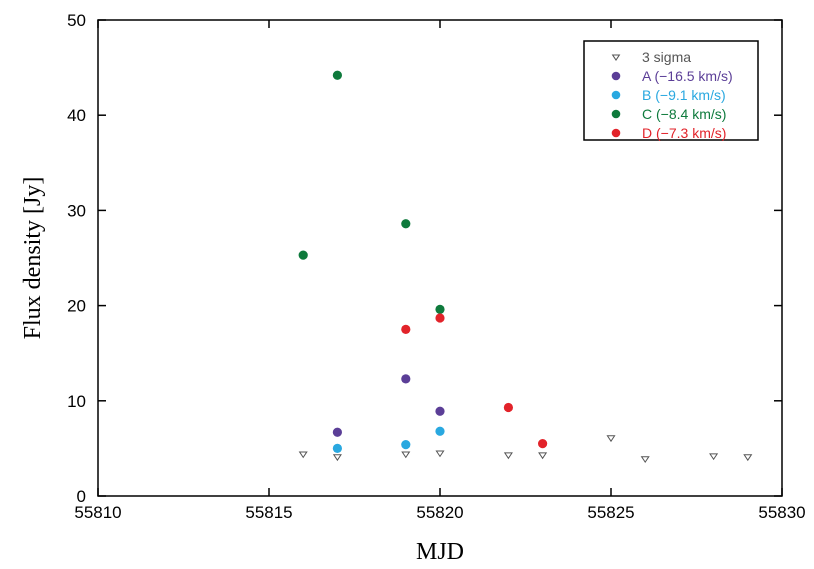 The height and width of the screenshot is (569, 814). Describe the element at coordinates (76, 210) in the screenshot. I see `y-tick-label: 30` at that location.